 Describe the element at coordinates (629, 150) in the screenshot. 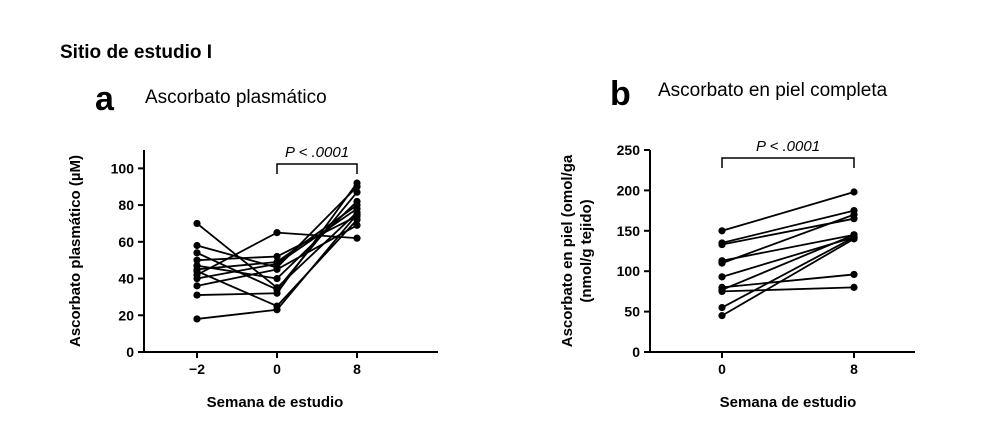

I see `y-tick-label: 250` at that location.